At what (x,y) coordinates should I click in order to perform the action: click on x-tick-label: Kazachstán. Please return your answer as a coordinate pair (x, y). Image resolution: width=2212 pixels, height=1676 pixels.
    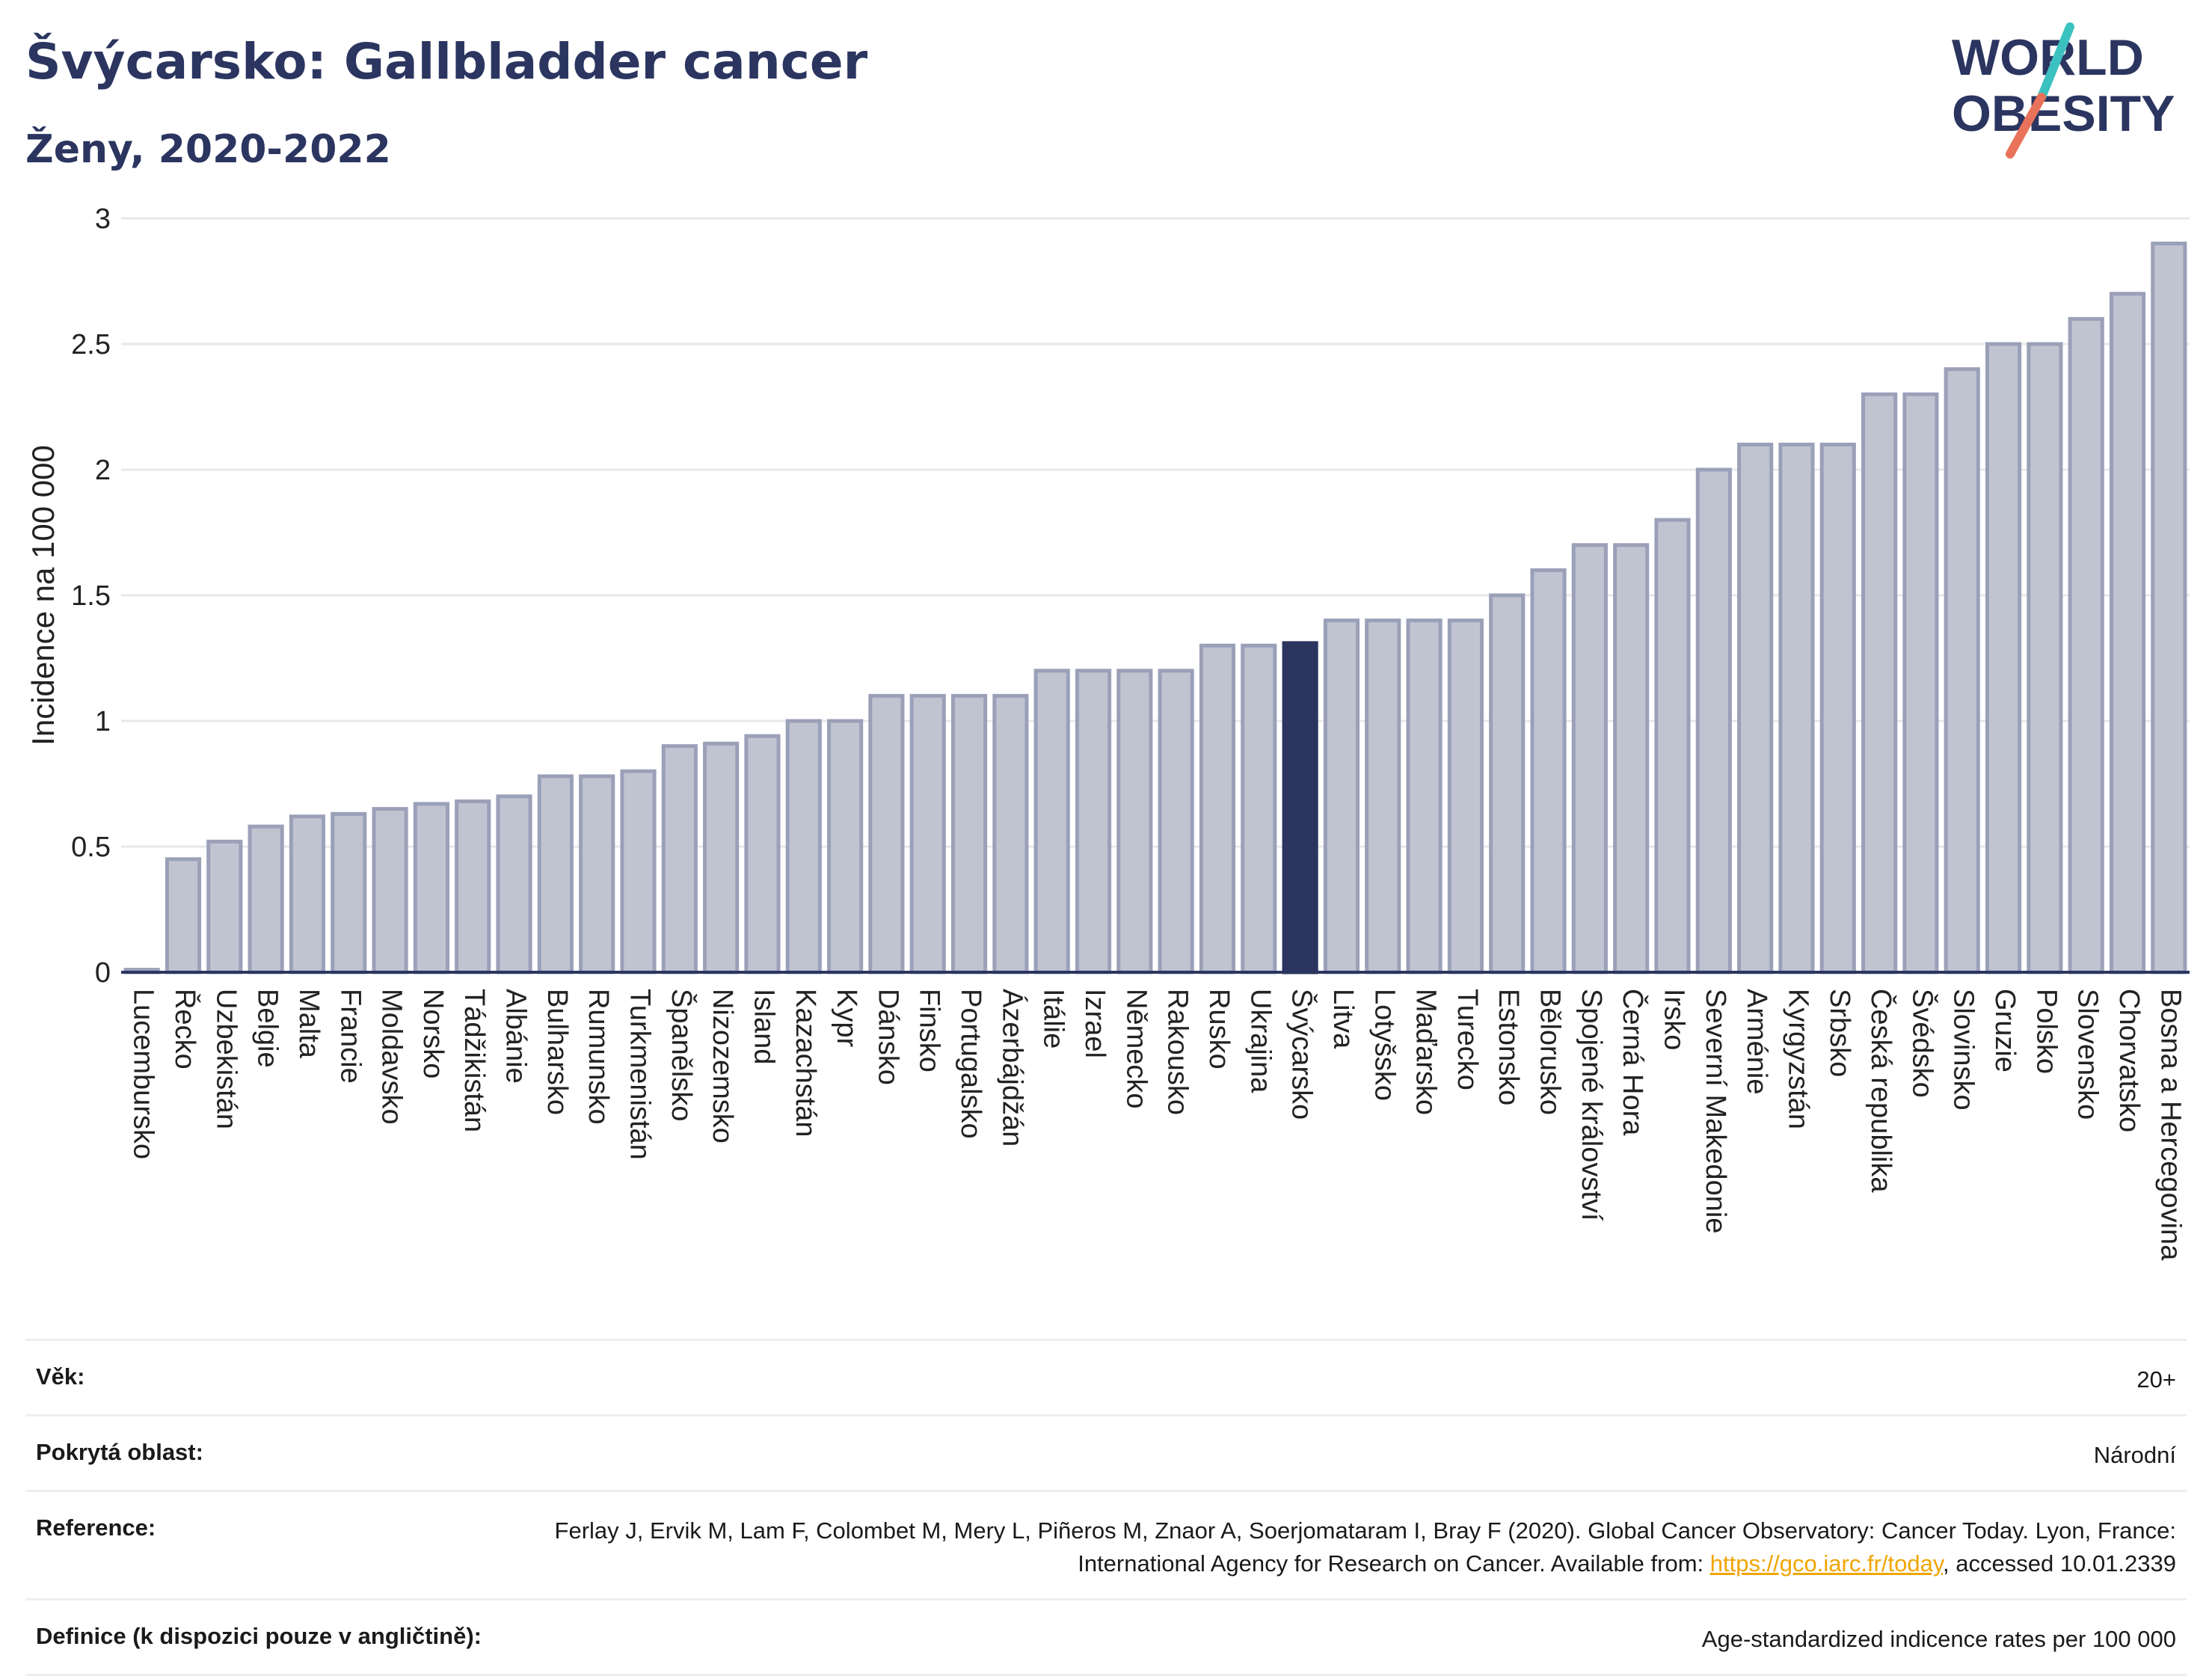
    Looking at the image, I should click on (805, 1063).